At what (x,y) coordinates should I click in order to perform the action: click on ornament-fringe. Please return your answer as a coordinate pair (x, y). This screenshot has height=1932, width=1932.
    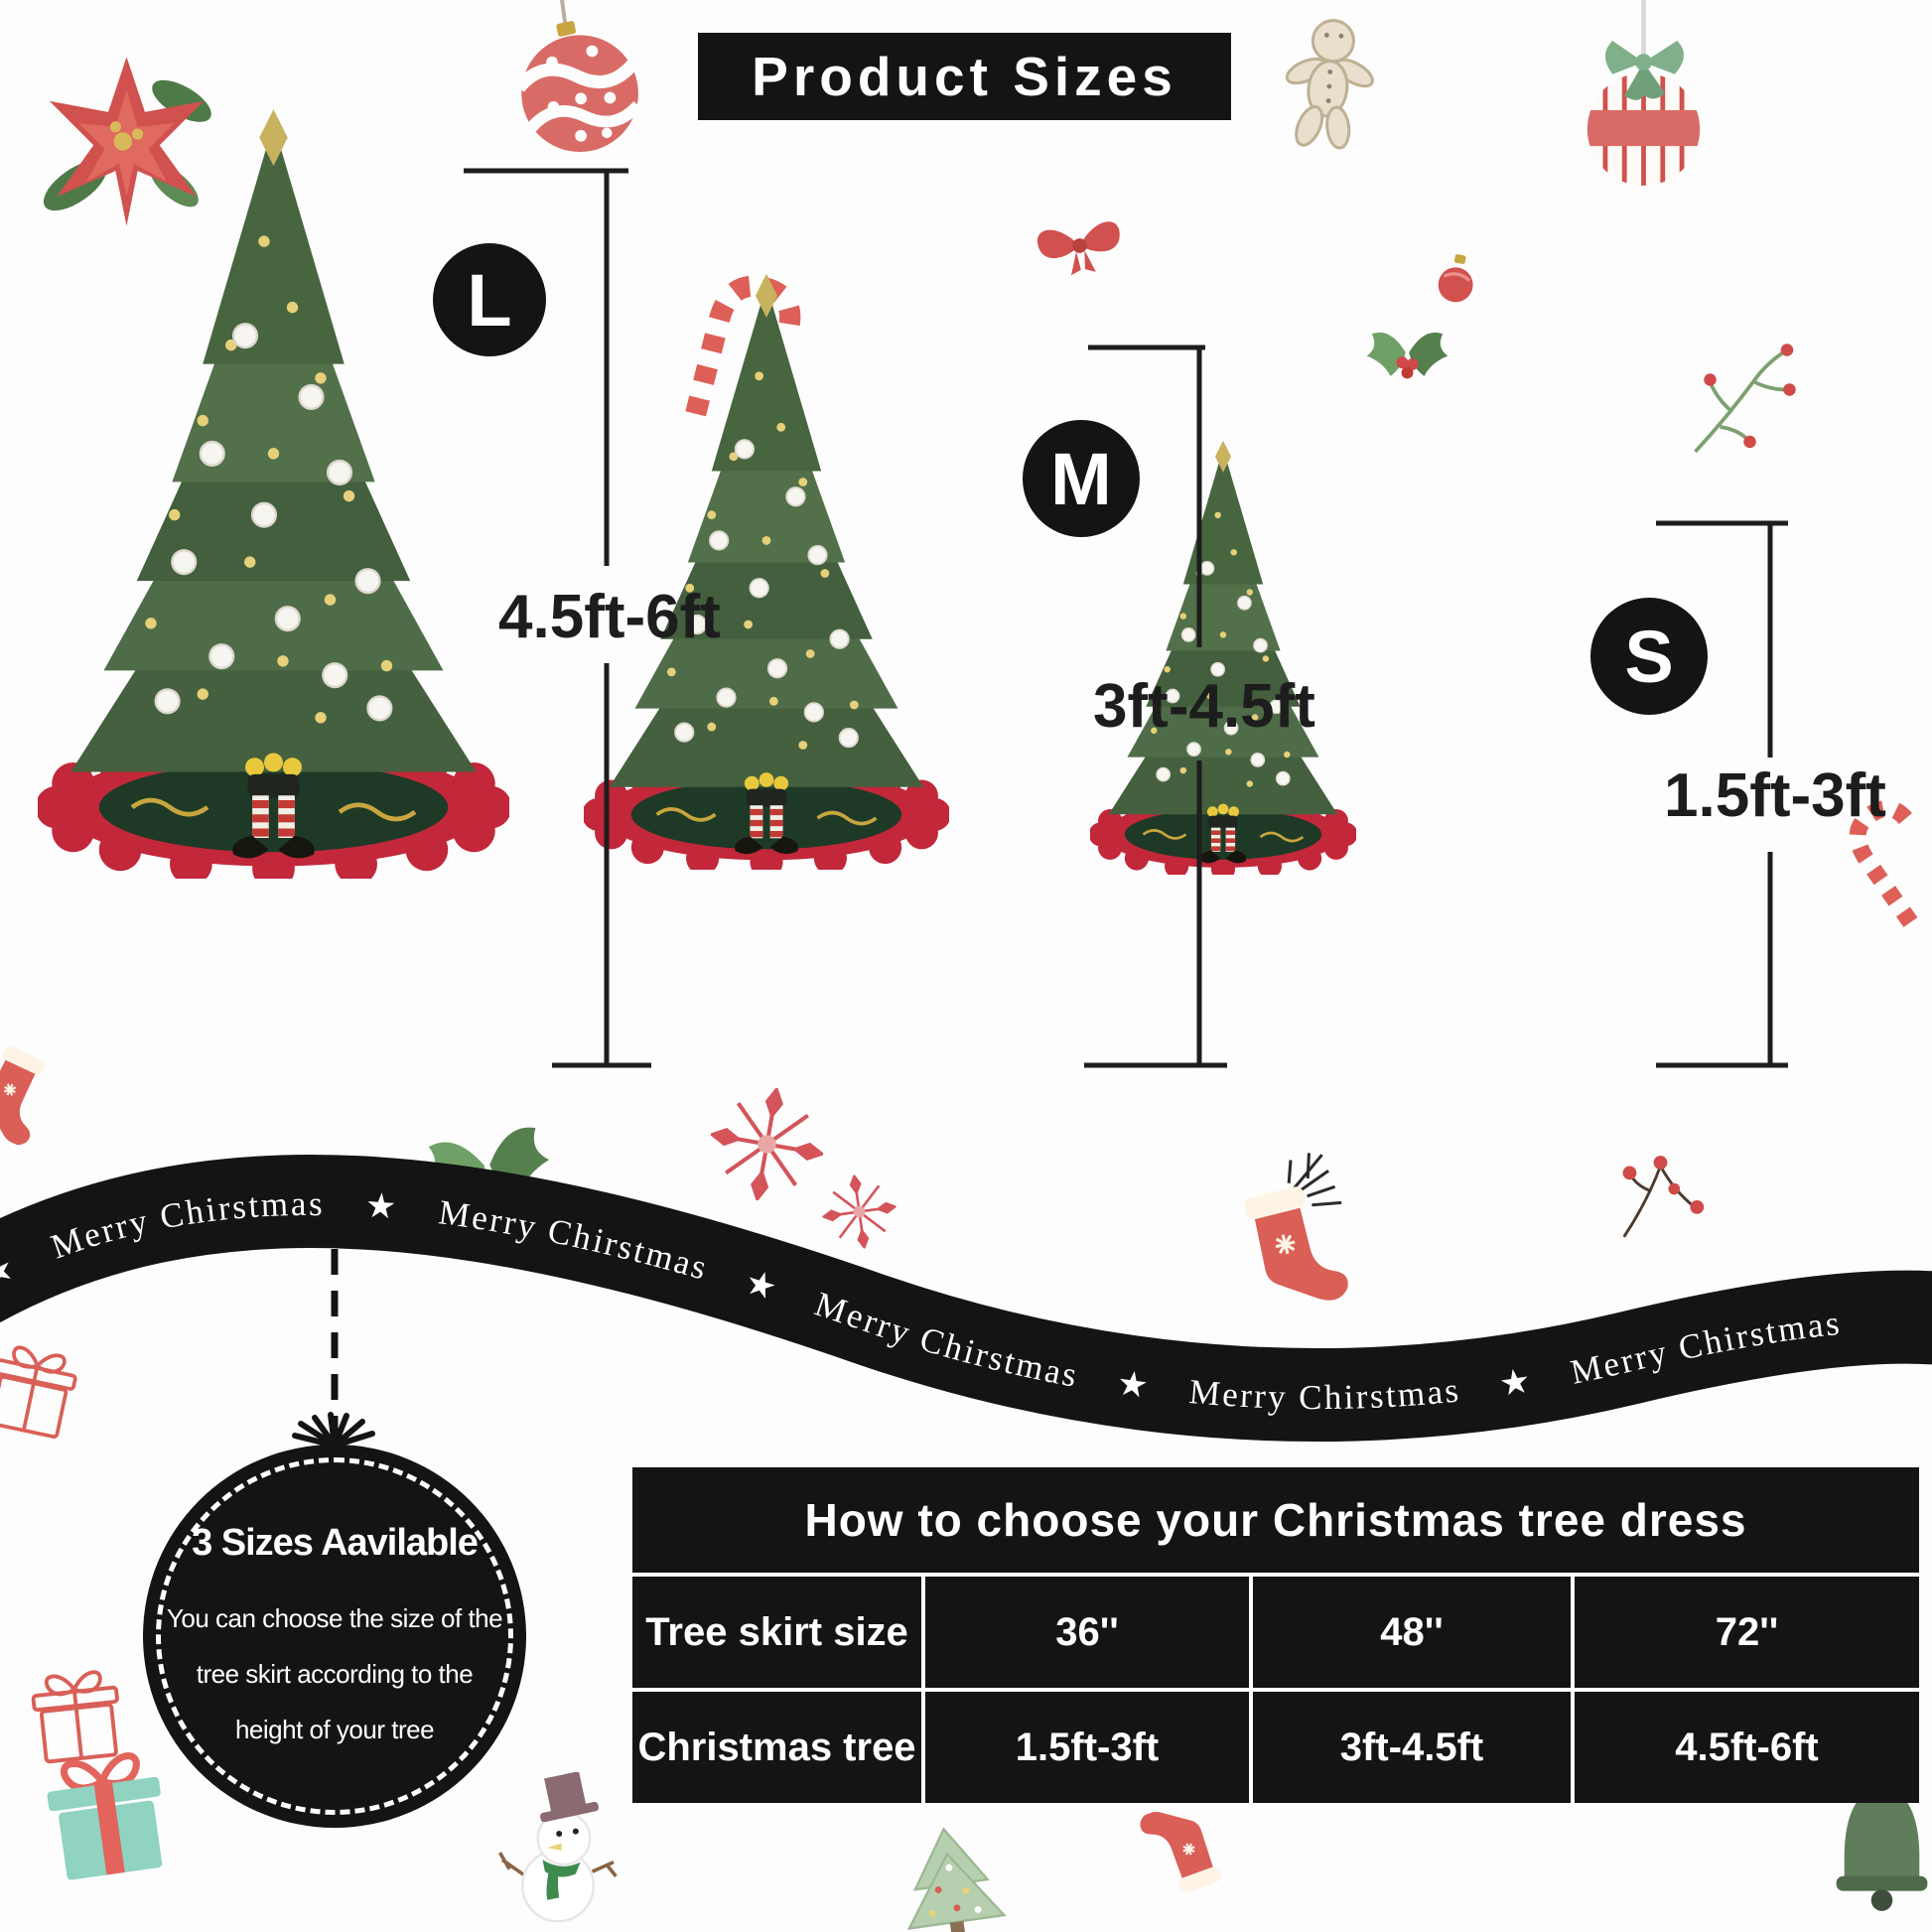
    Looking at the image, I should click on (334, 1430).